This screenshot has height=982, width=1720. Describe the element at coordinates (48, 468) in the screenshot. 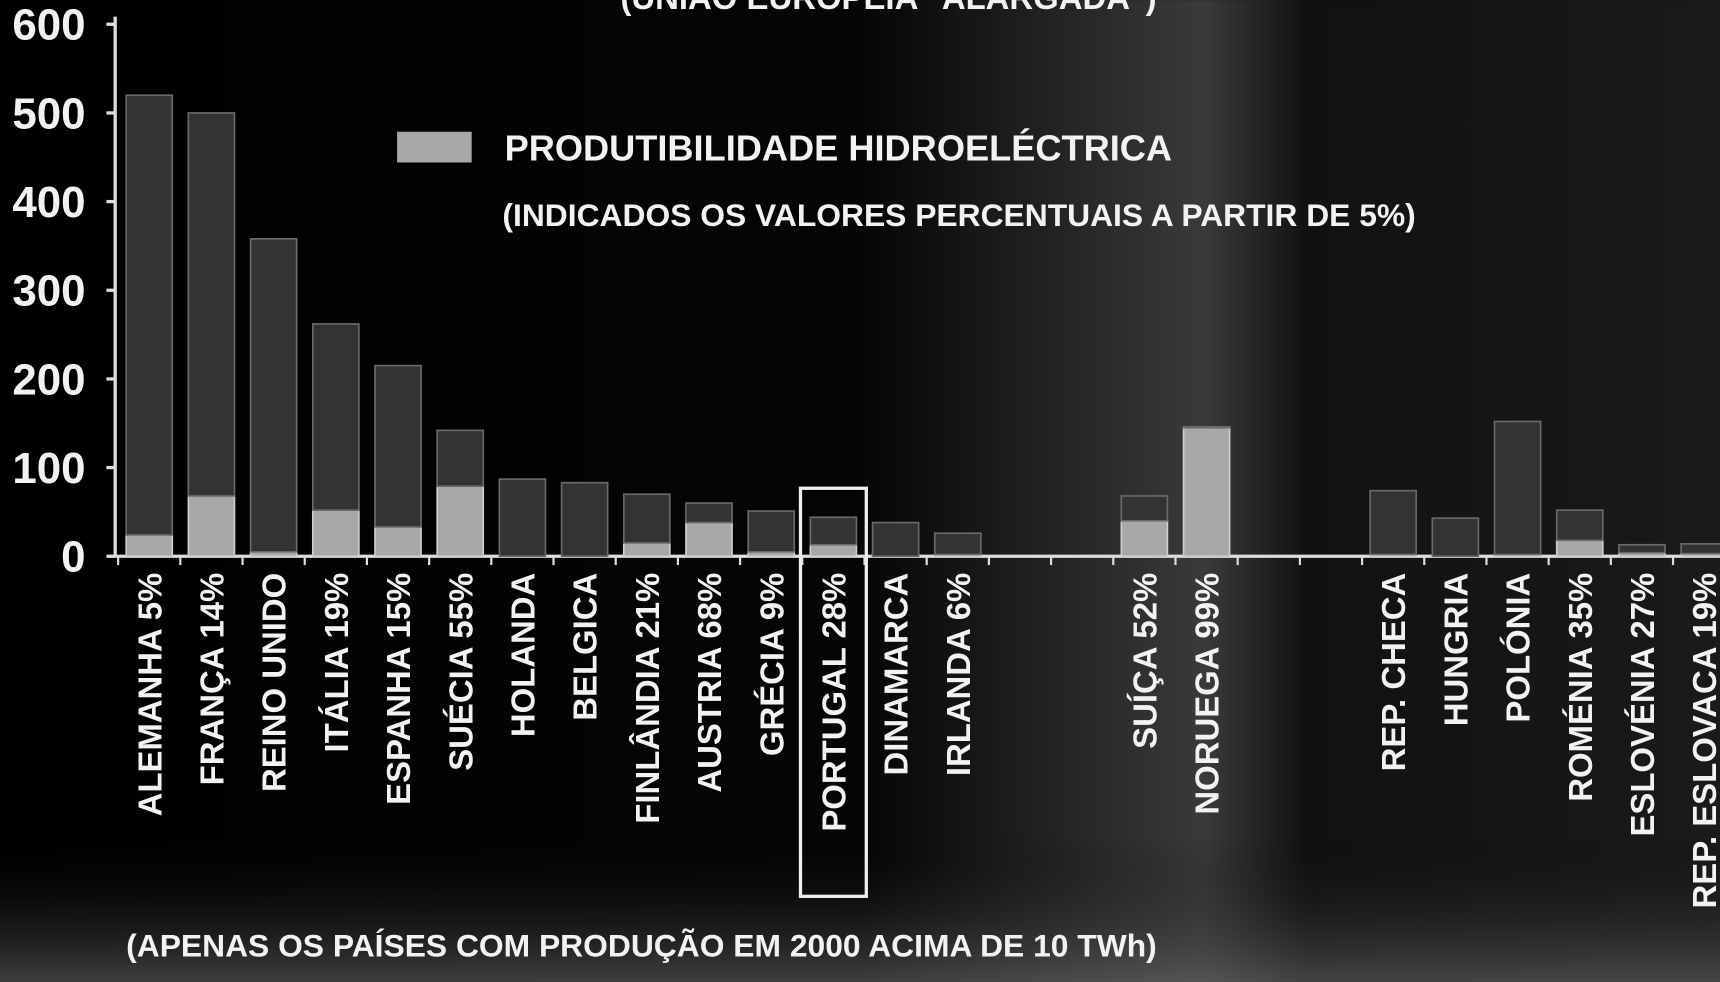

I see `y-tick-label: 100` at that location.